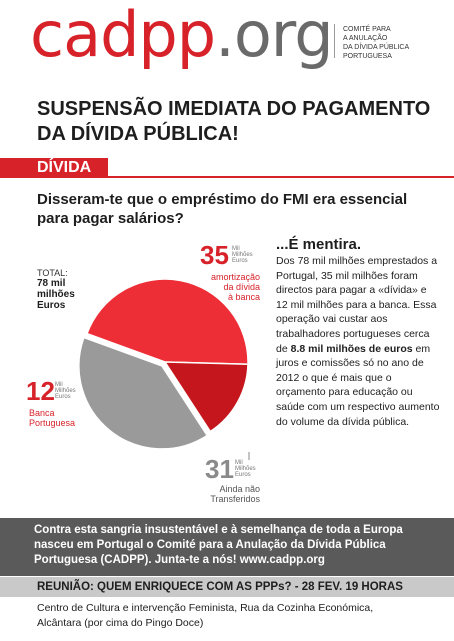 Image resolution: width=454 pixels, height=641 pixels. I want to click on label-line: Banca, so click(42, 413).